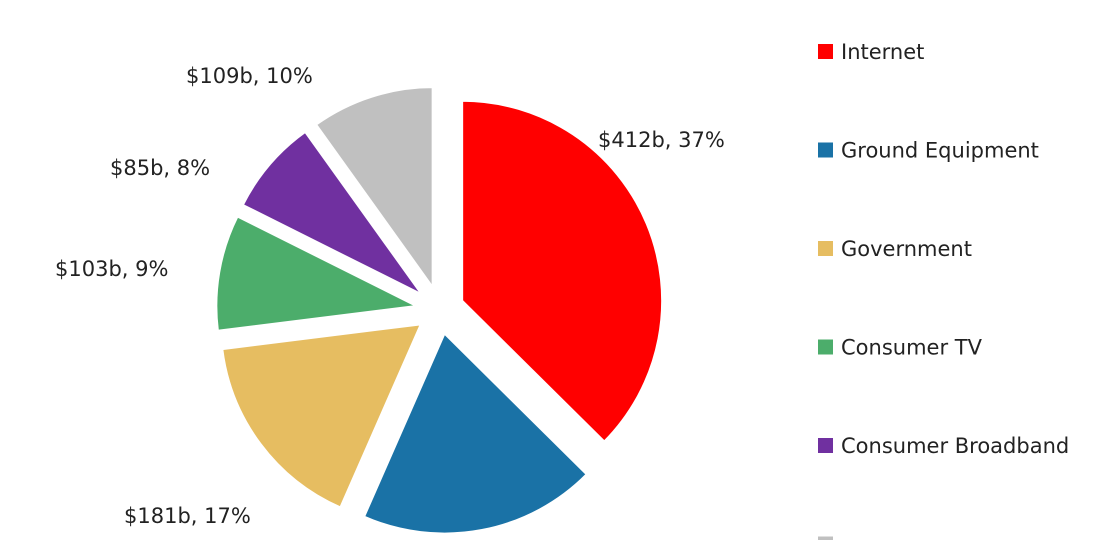 Image resolution: width=1110 pixels, height=540 pixels. What do you see at coordinates (906, 249) in the screenshot?
I see `legend-label-government: Government` at bounding box center [906, 249].